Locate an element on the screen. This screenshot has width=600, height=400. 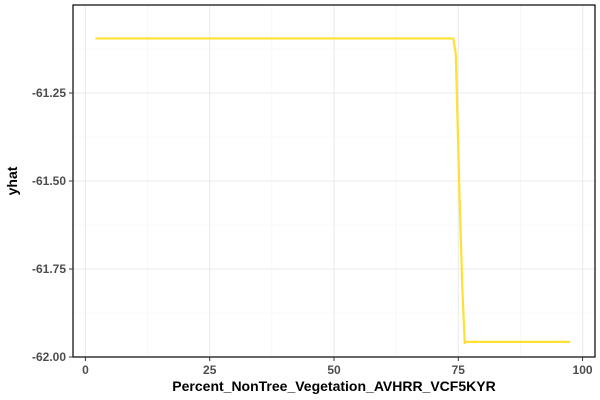
x-tick-label: 25 is located at coordinates (210, 370).